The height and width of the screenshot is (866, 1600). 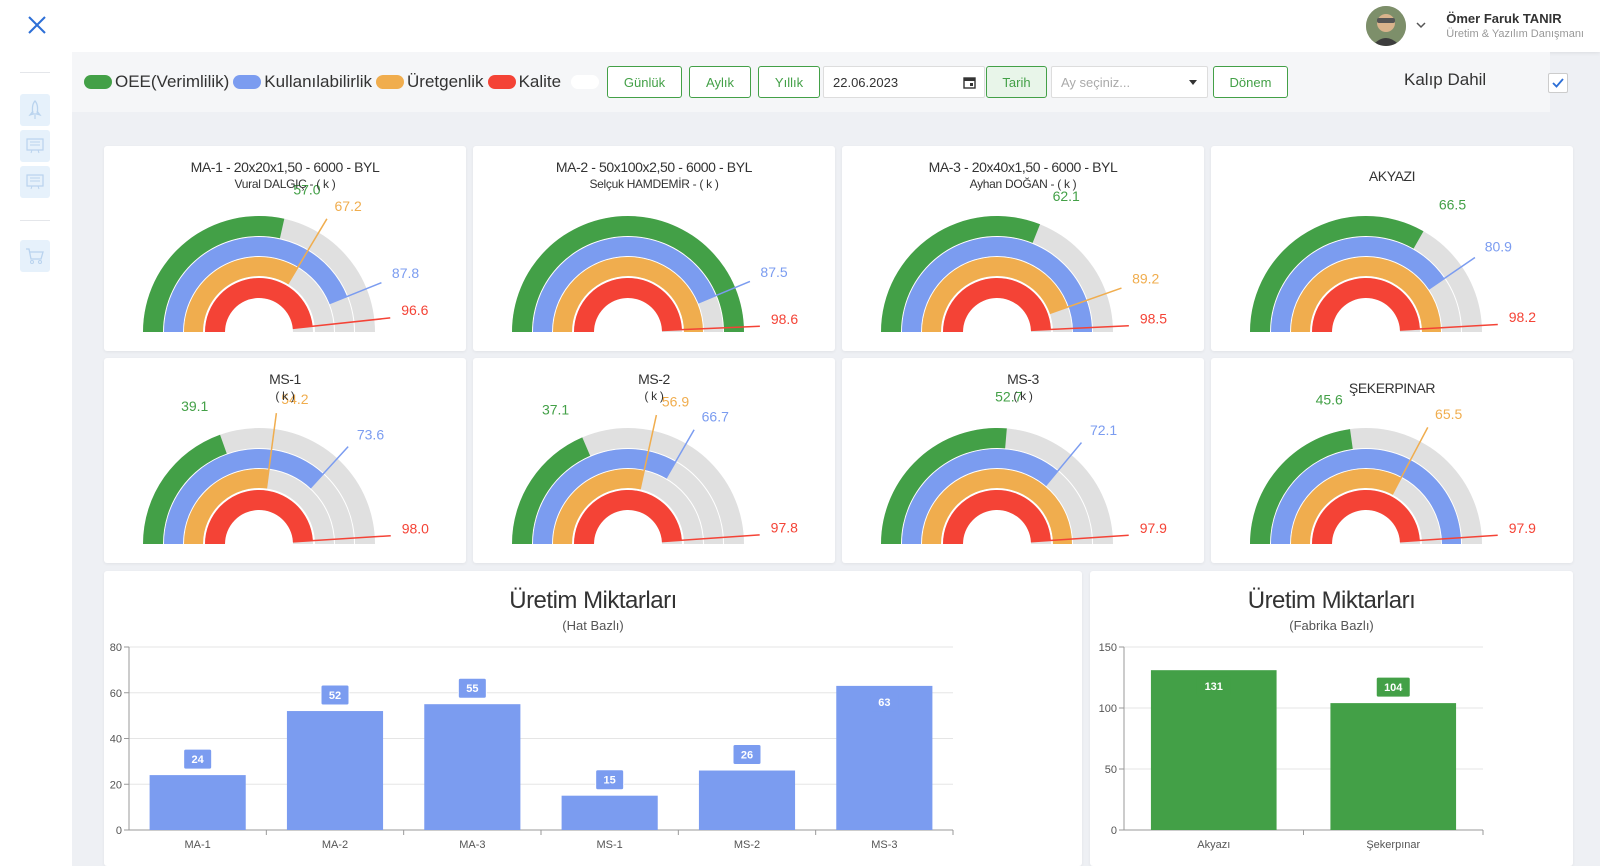 I want to click on date-input: 22.06.2023, so click(x=904, y=82).